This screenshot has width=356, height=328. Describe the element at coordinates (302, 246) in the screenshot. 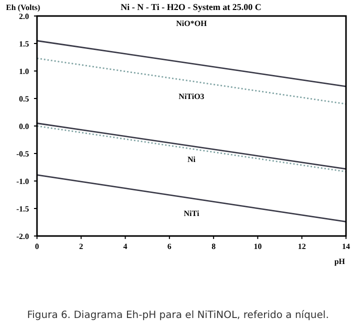

I see `x-tick-label: 12` at that location.